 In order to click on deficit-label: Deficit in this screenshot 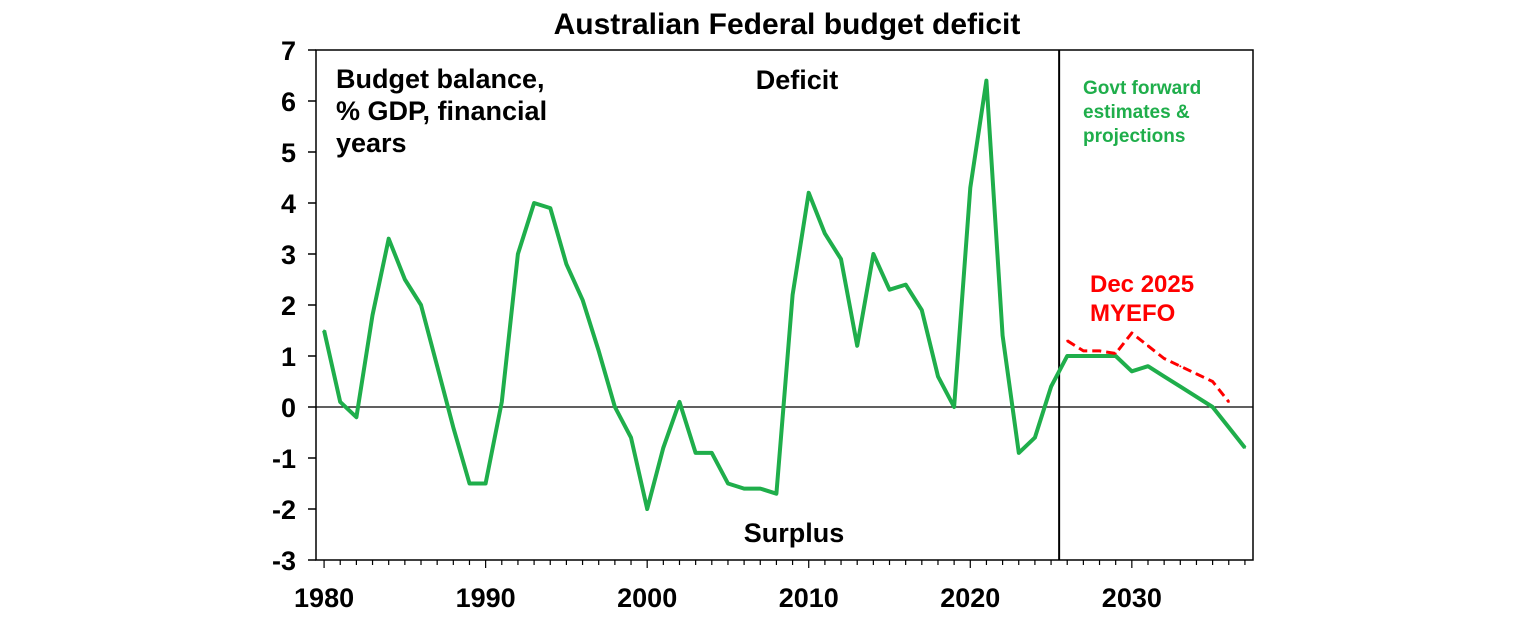, I will do `click(797, 80)`.